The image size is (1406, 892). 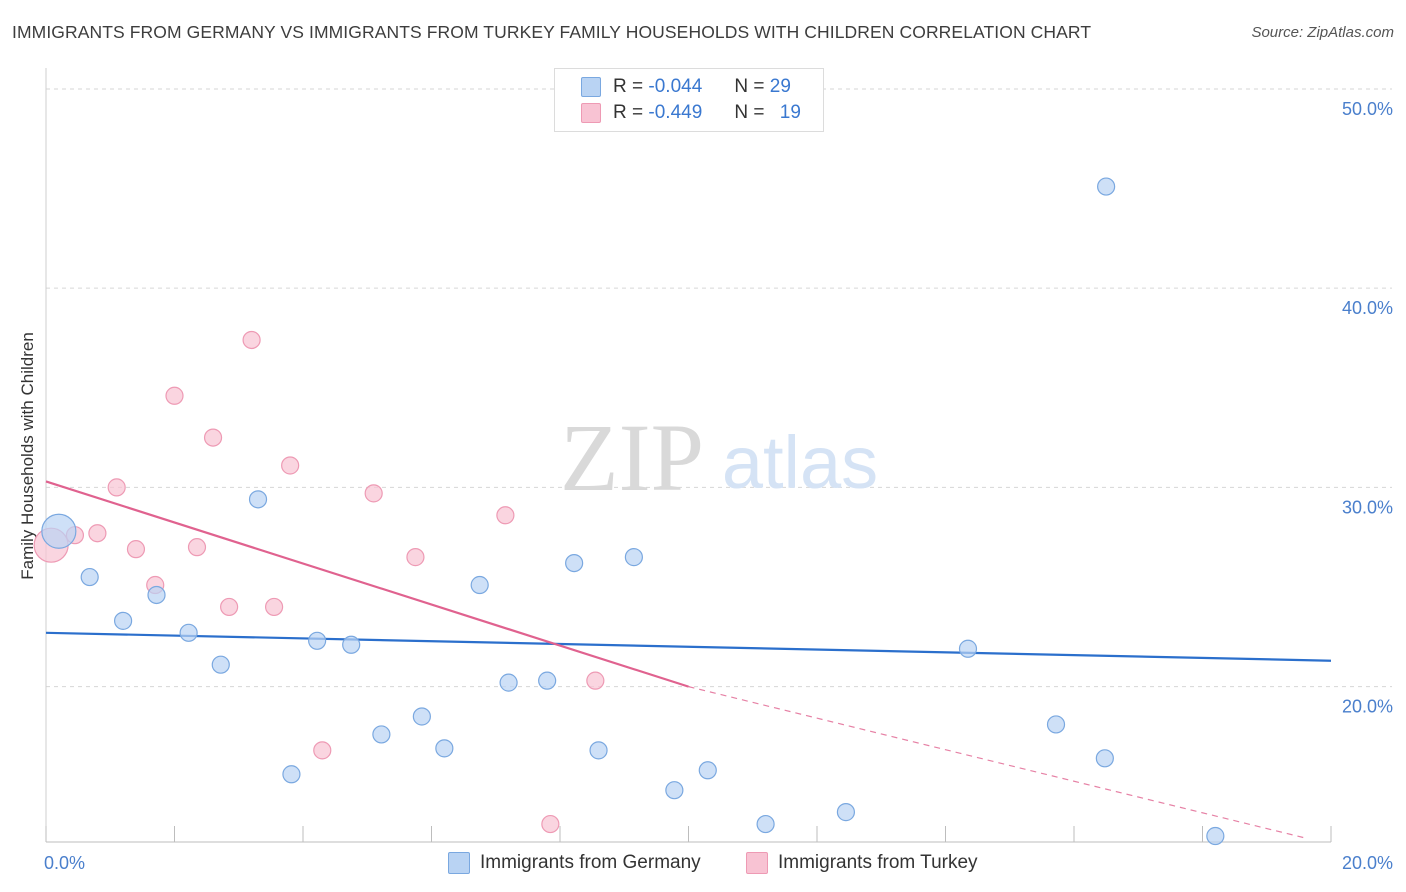 What do you see at coordinates (64, 863) in the screenshot?
I see `x-tick-label-left: 0.0%` at bounding box center [64, 863].